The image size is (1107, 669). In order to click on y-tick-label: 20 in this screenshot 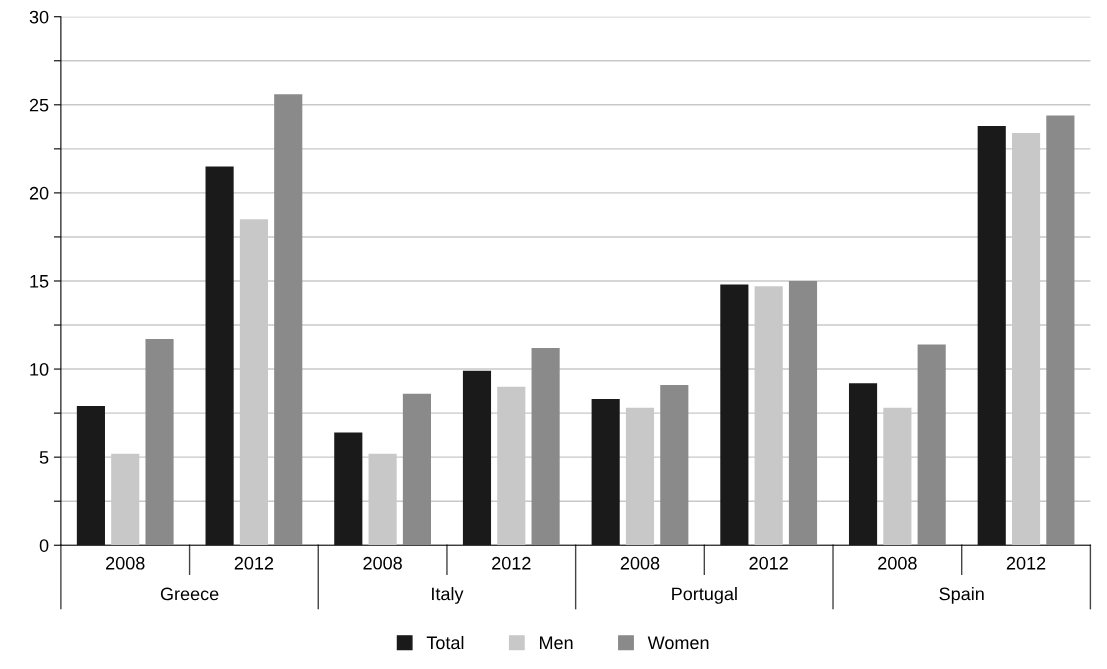, I will do `click(39, 193)`.